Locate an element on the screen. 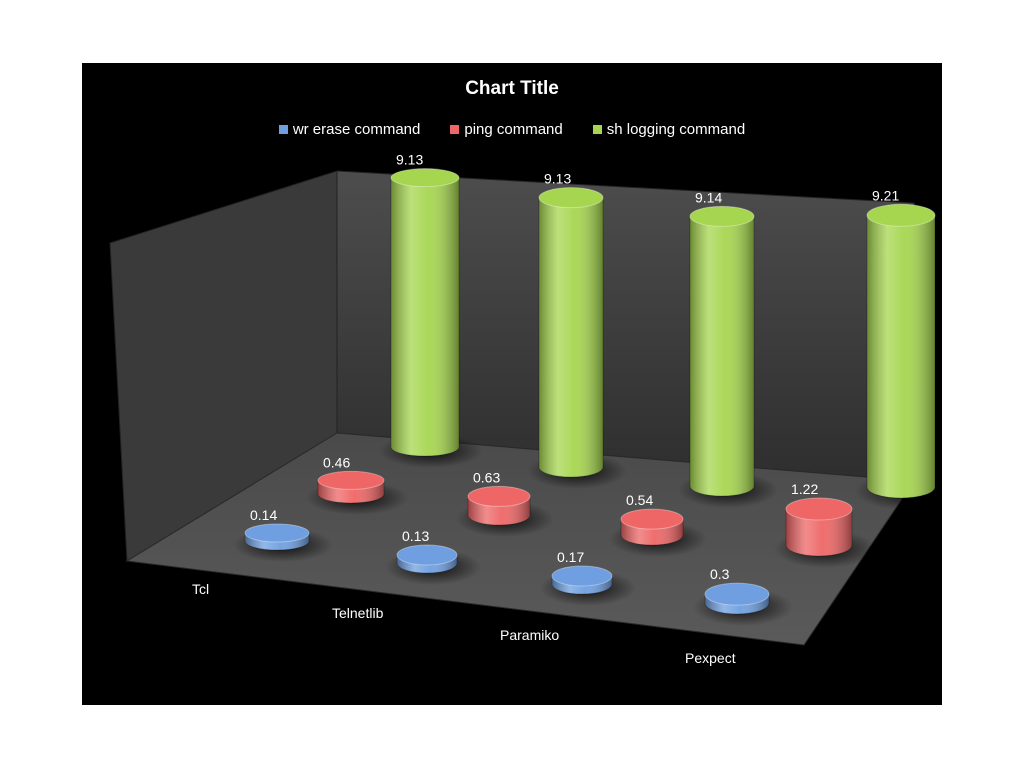 The height and width of the screenshot is (768, 1024). bar-top-wr-erase-command-telnetlib is located at coordinates (427, 555).